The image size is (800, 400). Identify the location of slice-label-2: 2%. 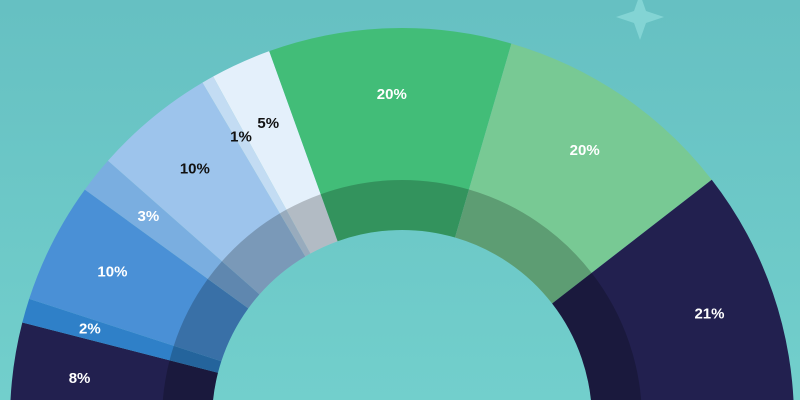
(90, 328).